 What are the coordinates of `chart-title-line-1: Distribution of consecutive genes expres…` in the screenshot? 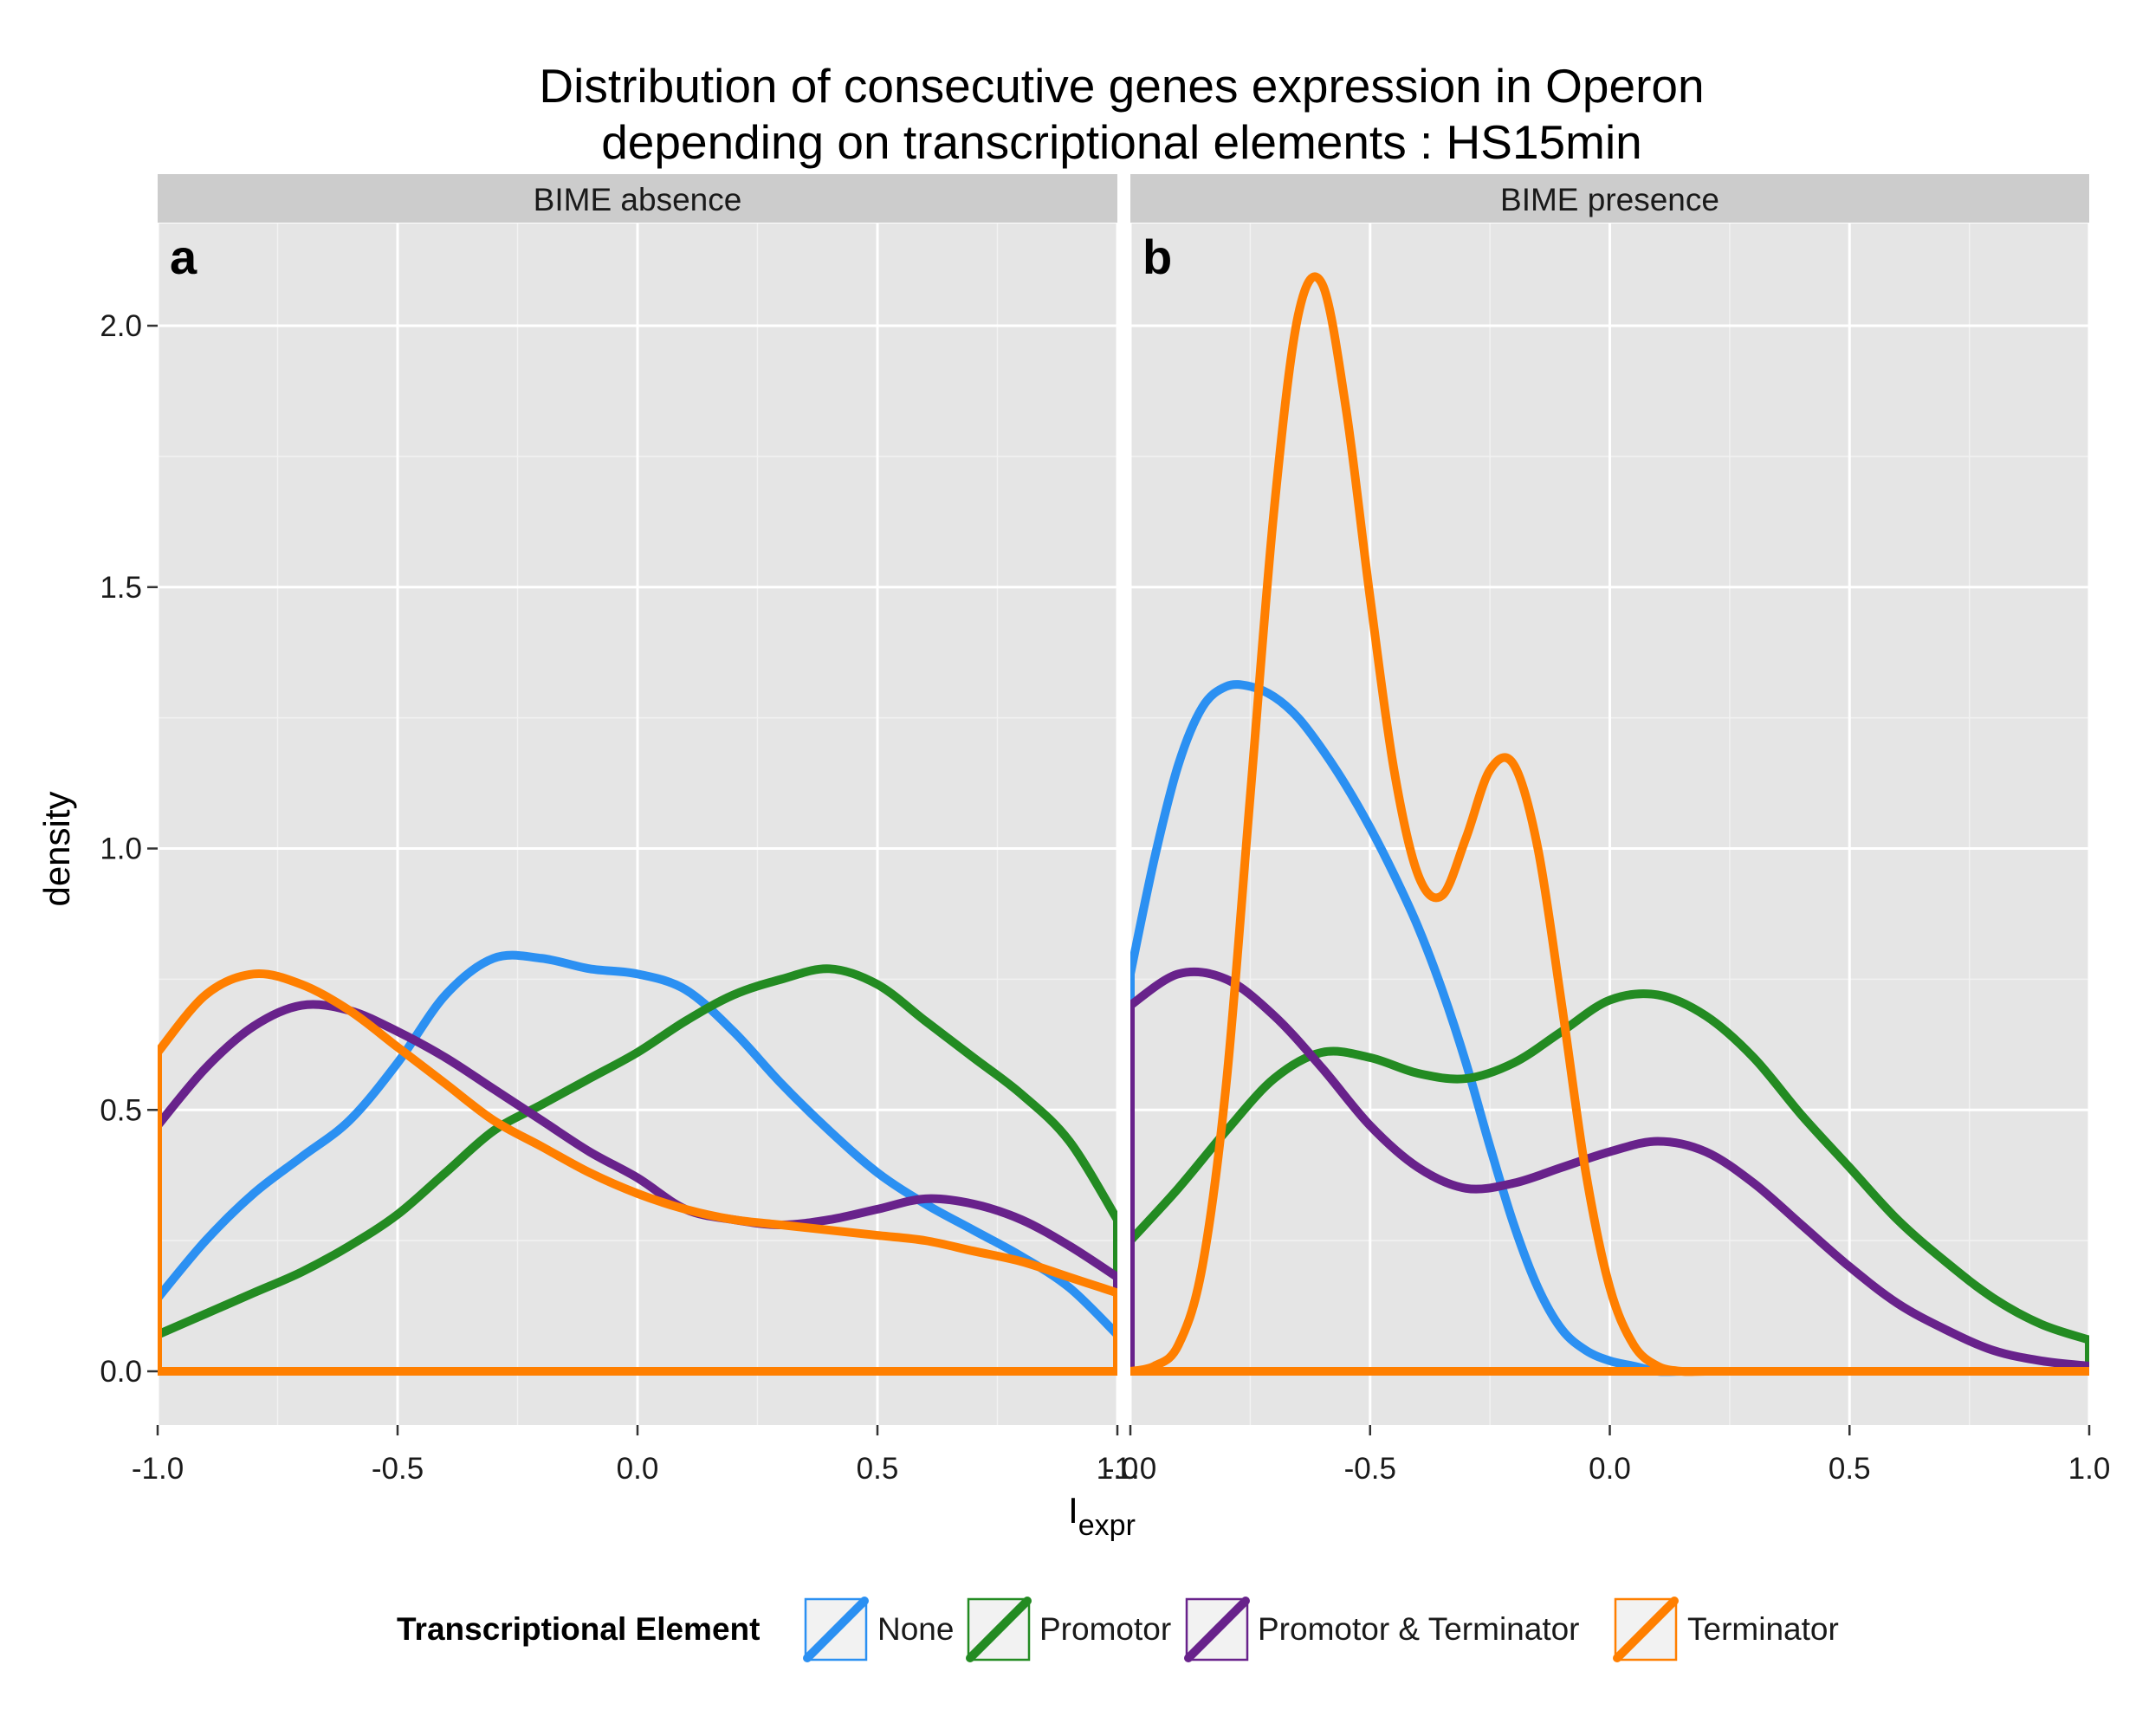 It's located at (1121, 86).